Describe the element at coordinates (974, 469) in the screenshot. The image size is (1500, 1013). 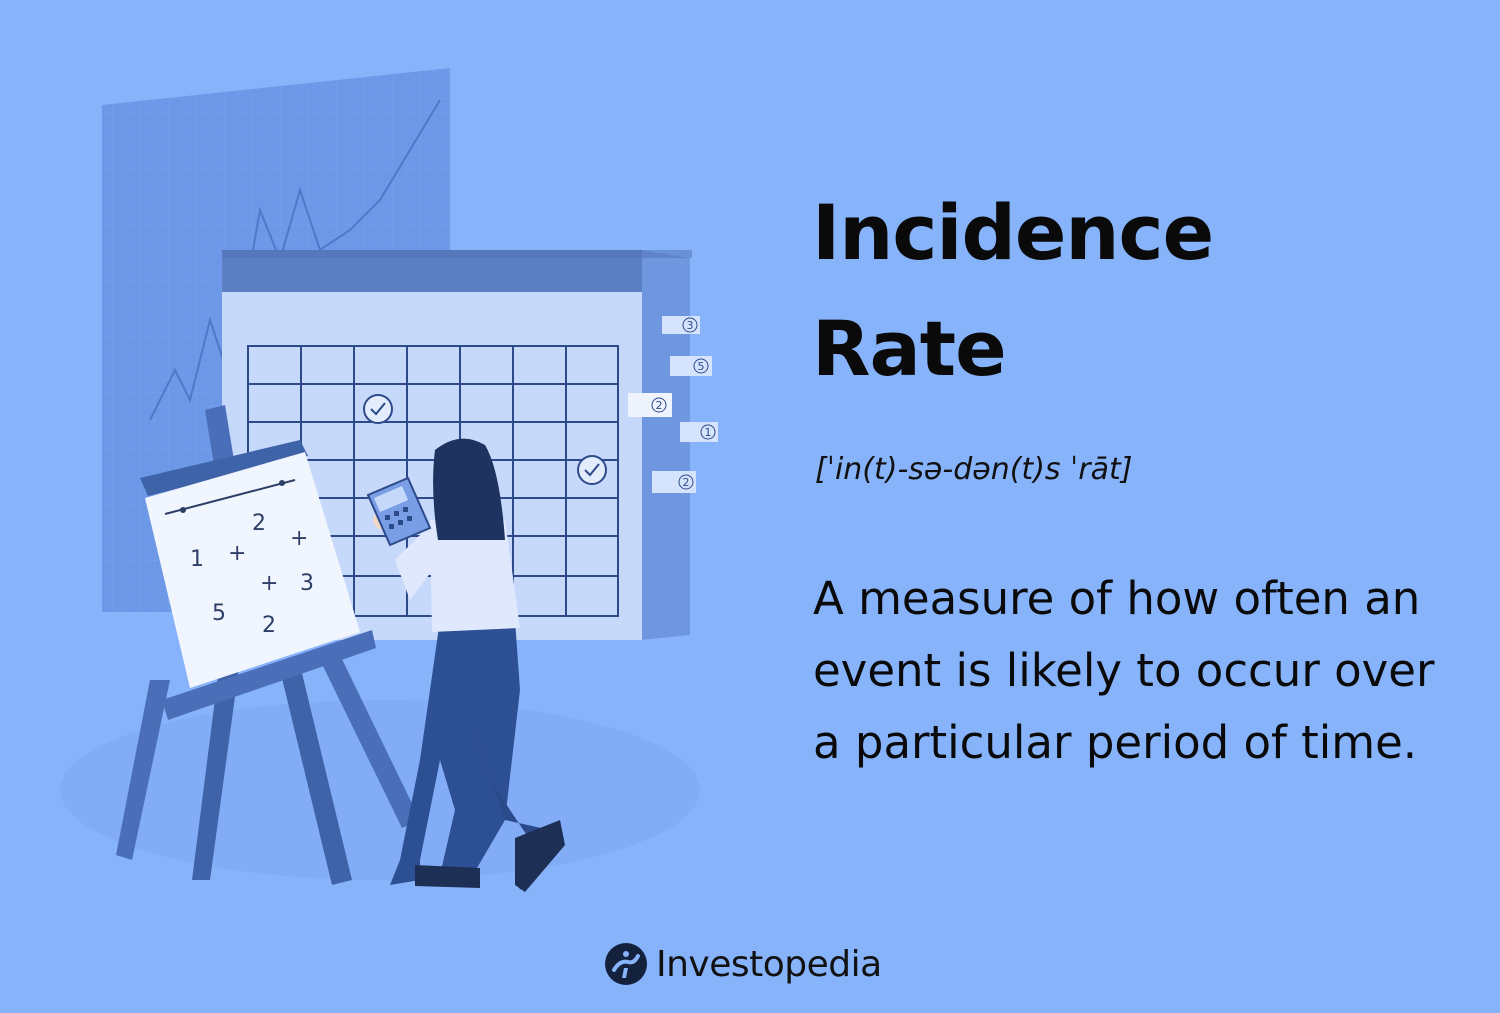
I see `pronunciation: [ˈin(t)-sə-dən(t)s ˈrāt]` at that location.